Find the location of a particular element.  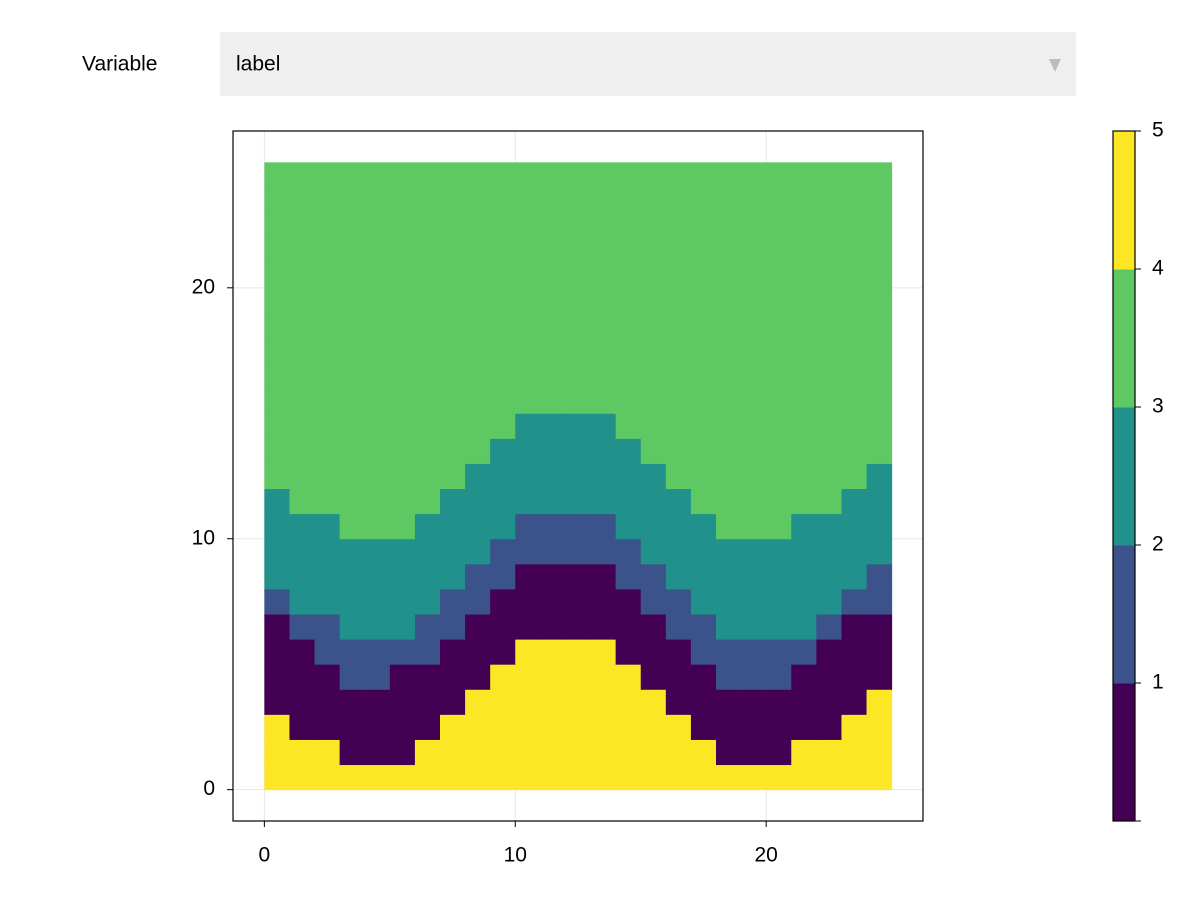

dropdown-box is located at coordinates (648, 64).